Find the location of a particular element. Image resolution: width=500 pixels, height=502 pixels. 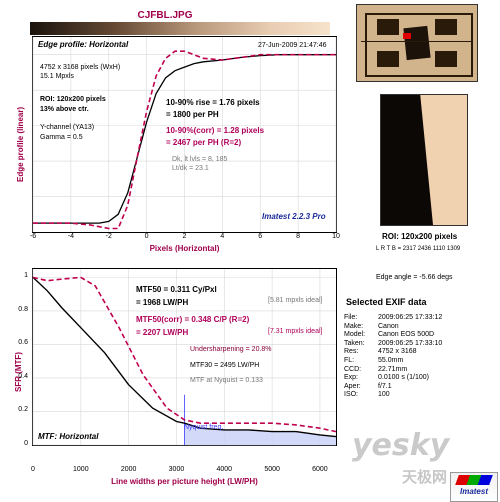

exif-key: Make: is located at coordinates (354, 326).